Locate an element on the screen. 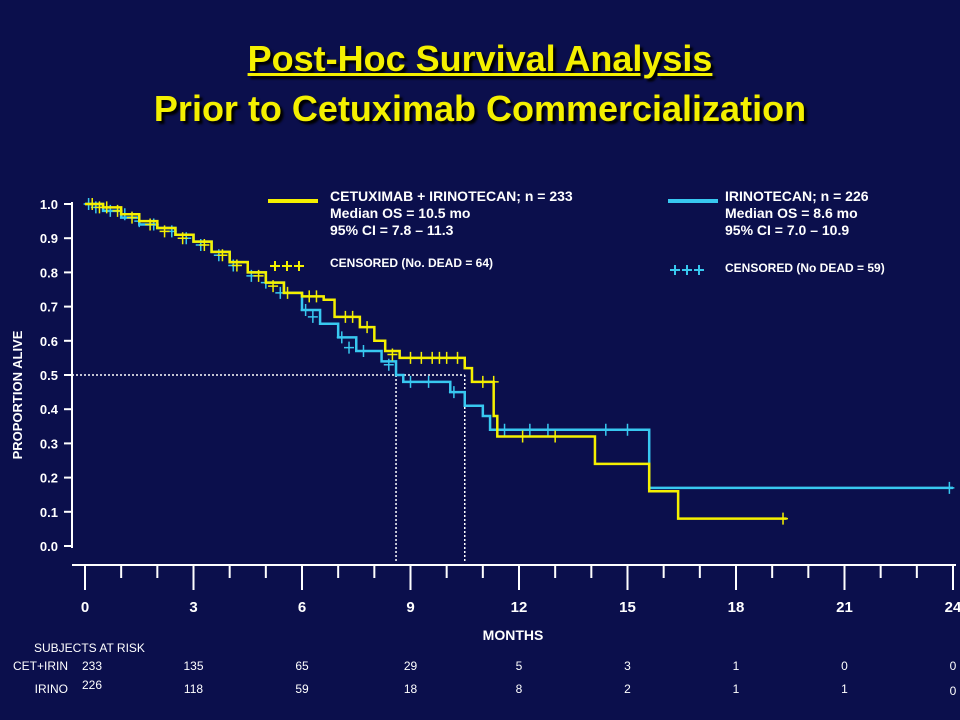 The image size is (960, 720). x-tick-label: 12 is located at coordinates (519, 607).